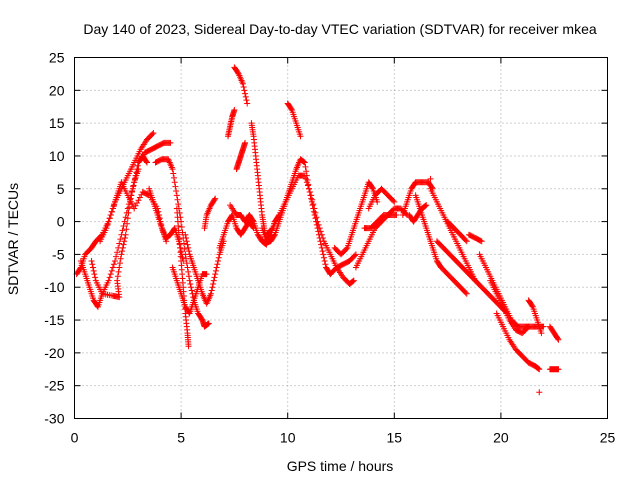  Describe the element at coordinates (57, 156) in the screenshot. I see `y-tick-label: 10` at that location.